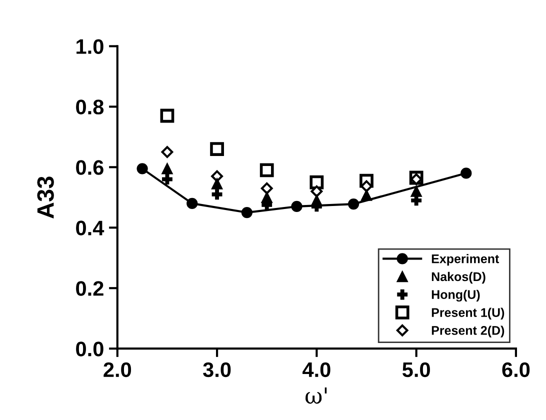 The image size is (546, 420). I want to click on legend-label: Present 1(U), so click(468, 314).